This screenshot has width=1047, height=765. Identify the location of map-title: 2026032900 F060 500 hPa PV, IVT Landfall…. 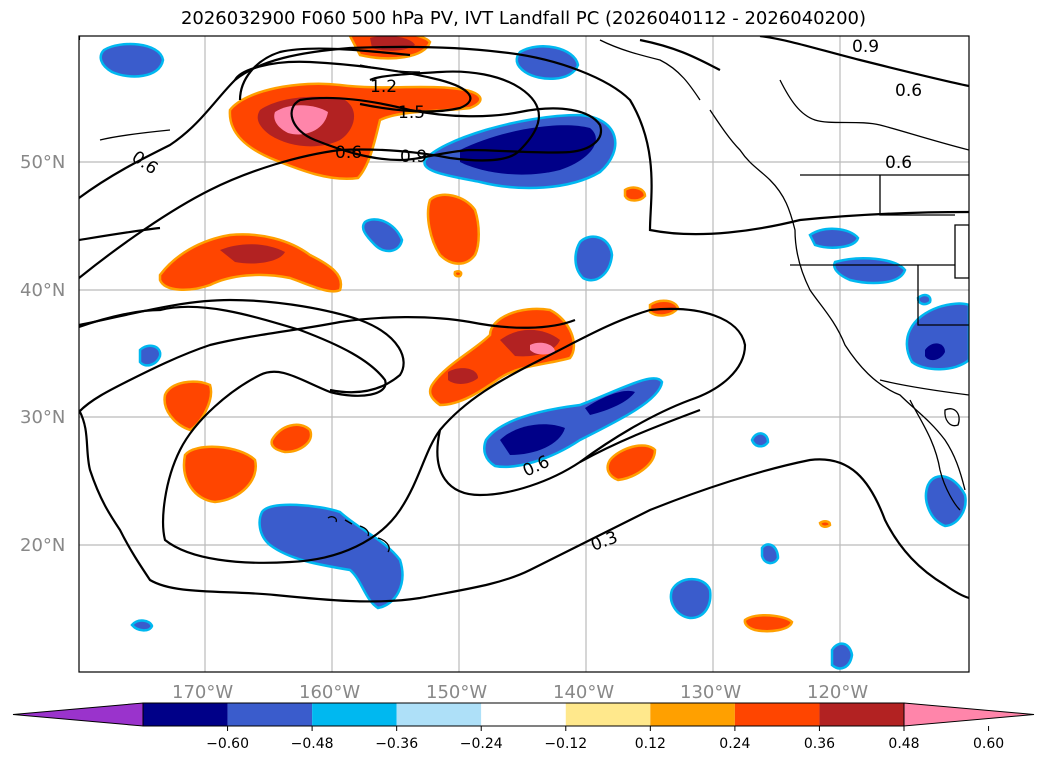
(523, 18).